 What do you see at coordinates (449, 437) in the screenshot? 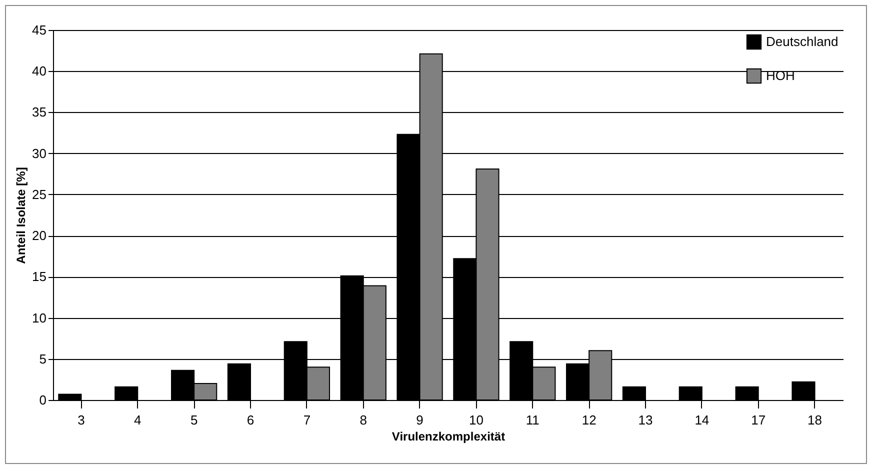
I see `x-axis-title: Virulenzkomplexität` at bounding box center [449, 437].